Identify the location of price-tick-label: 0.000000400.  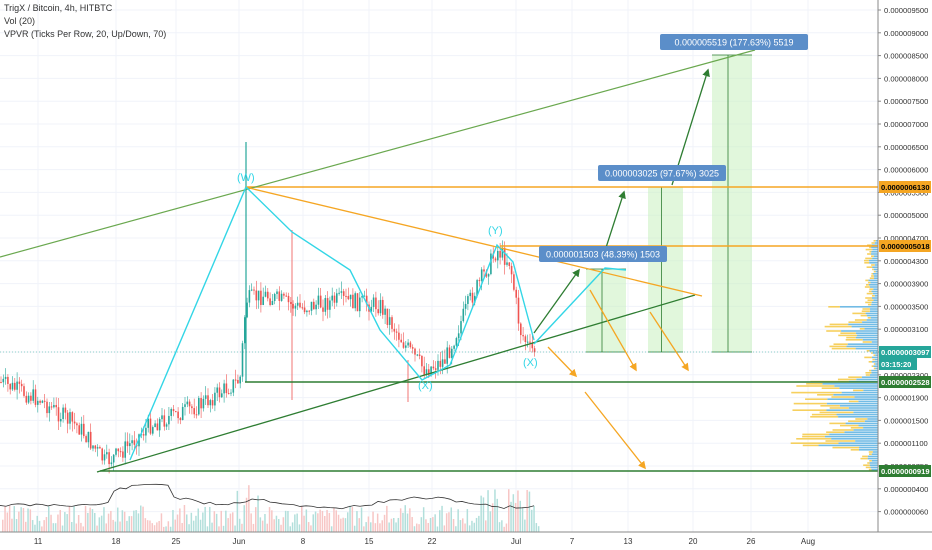
(906, 489).